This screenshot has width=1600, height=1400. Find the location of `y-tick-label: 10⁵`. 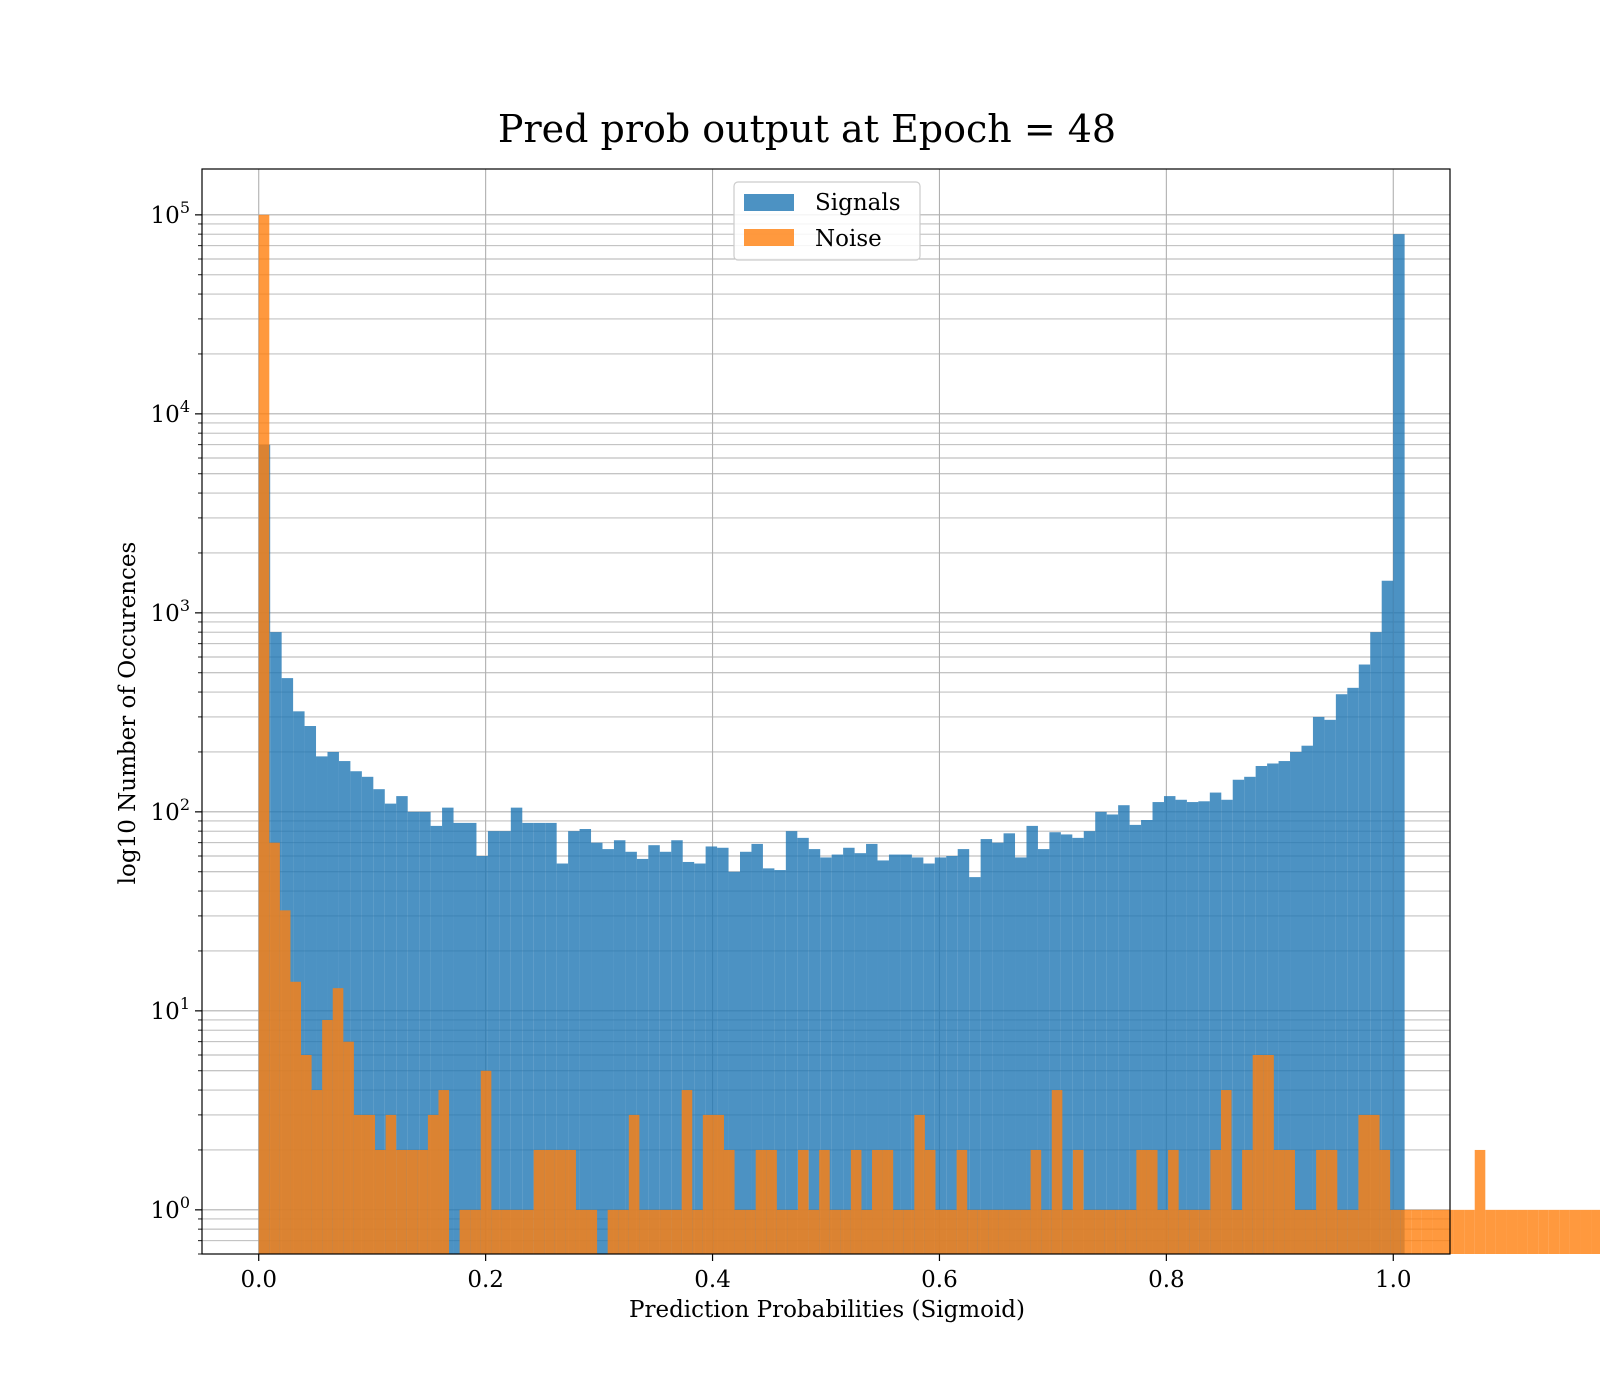

y-tick-label: 10⁵ is located at coordinates (170, 213).